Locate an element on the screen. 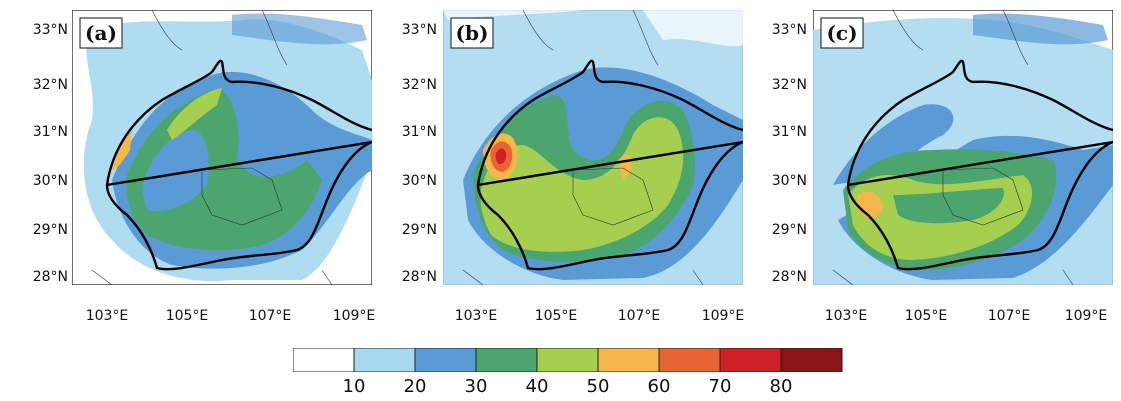 The width and height of the screenshot is (1121, 401). colorbar-tick: 30 is located at coordinates (476, 386).